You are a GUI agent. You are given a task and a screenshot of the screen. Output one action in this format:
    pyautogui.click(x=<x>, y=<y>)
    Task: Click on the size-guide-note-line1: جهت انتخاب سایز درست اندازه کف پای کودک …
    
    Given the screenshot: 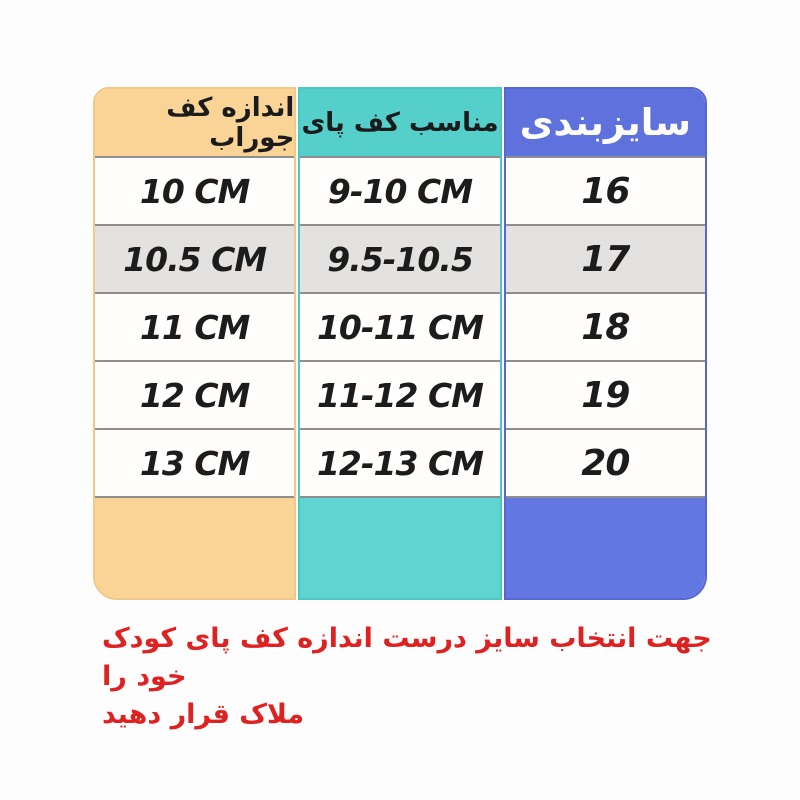 What is the action you would take?
    pyautogui.click(x=407, y=657)
    